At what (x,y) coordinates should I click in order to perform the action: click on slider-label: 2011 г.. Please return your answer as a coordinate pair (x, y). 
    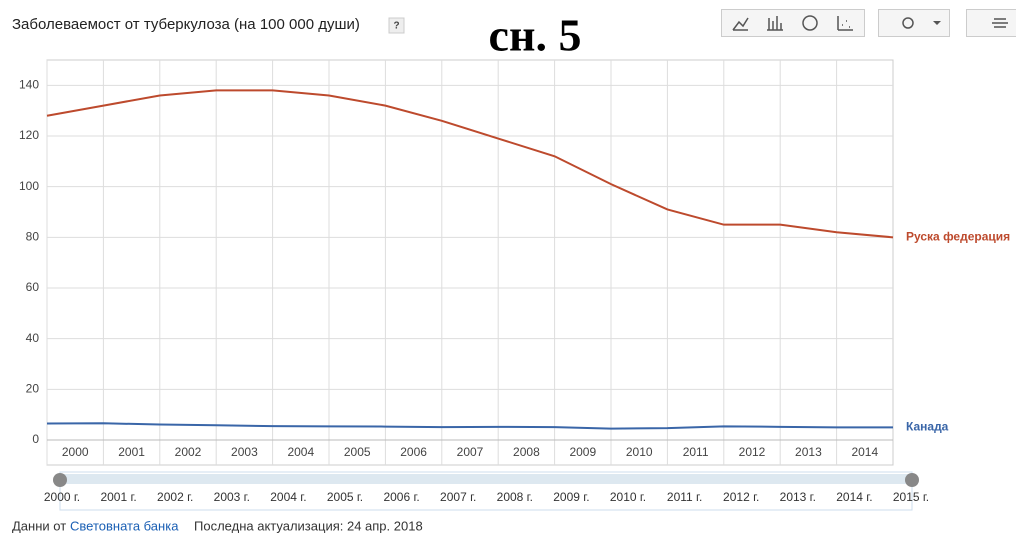
    Looking at the image, I should click on (684, 497).